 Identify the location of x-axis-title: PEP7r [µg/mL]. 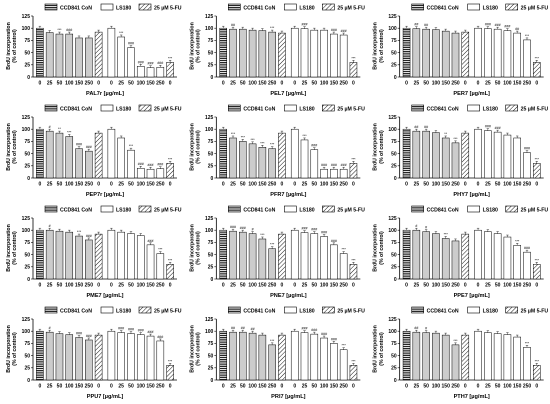
(105, 195).